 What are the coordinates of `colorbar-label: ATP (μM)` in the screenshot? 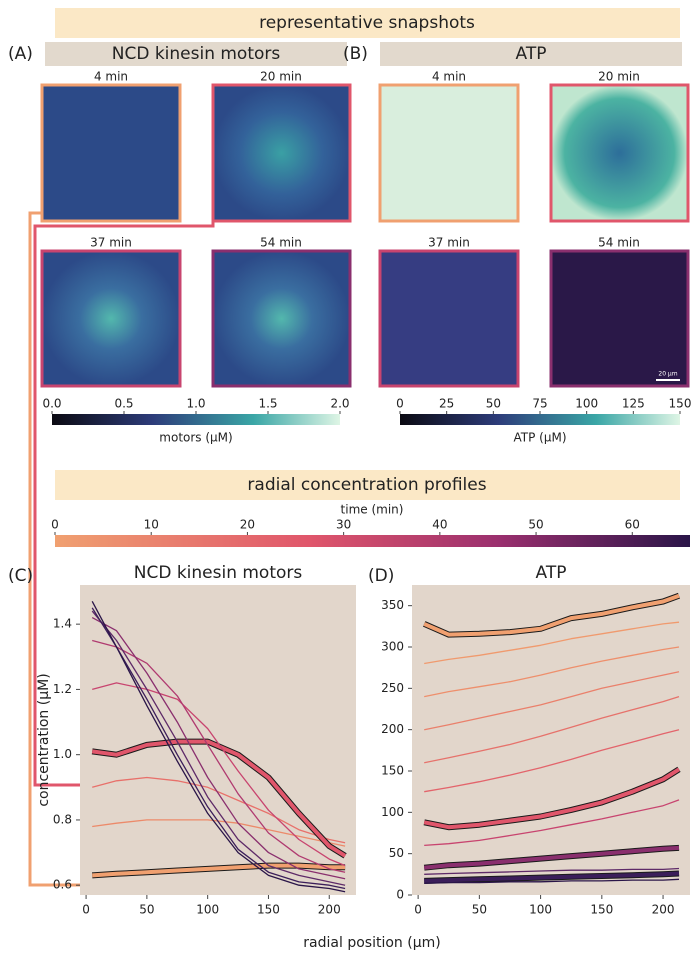 It's located at (539, 438).